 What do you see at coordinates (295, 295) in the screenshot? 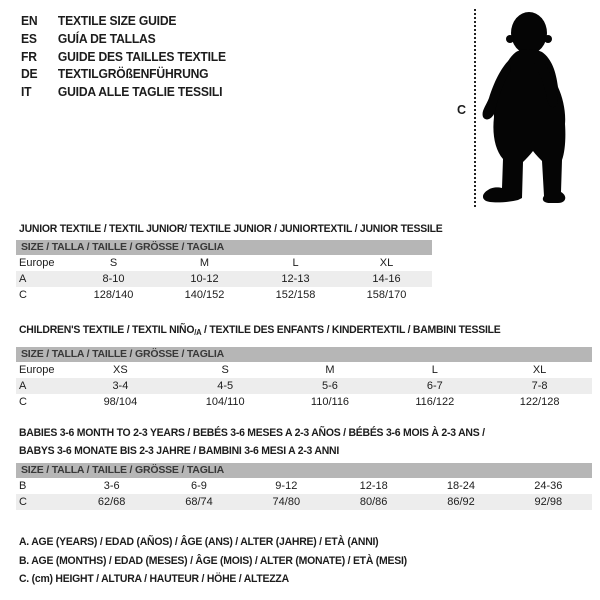
I see `row-cell: 152/158` at bounding box center [295, 295].